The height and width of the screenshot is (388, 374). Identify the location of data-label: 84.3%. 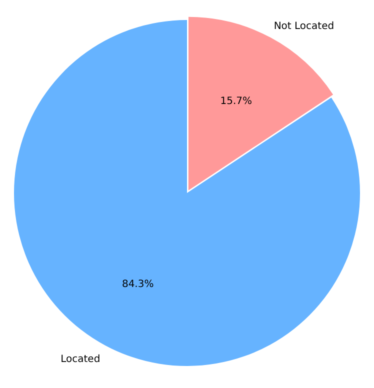
(138, 284).